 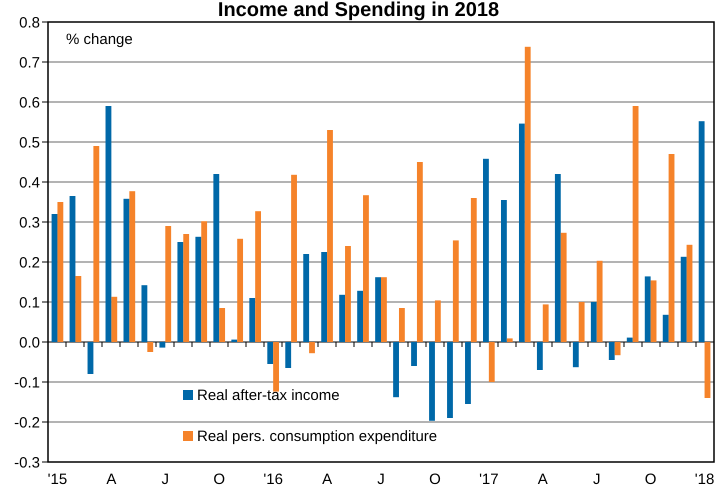 What do you see at coordinates (58, 479) in the screenshot?
I see `x-tick-label: '15` at bounding box center [58, 479].